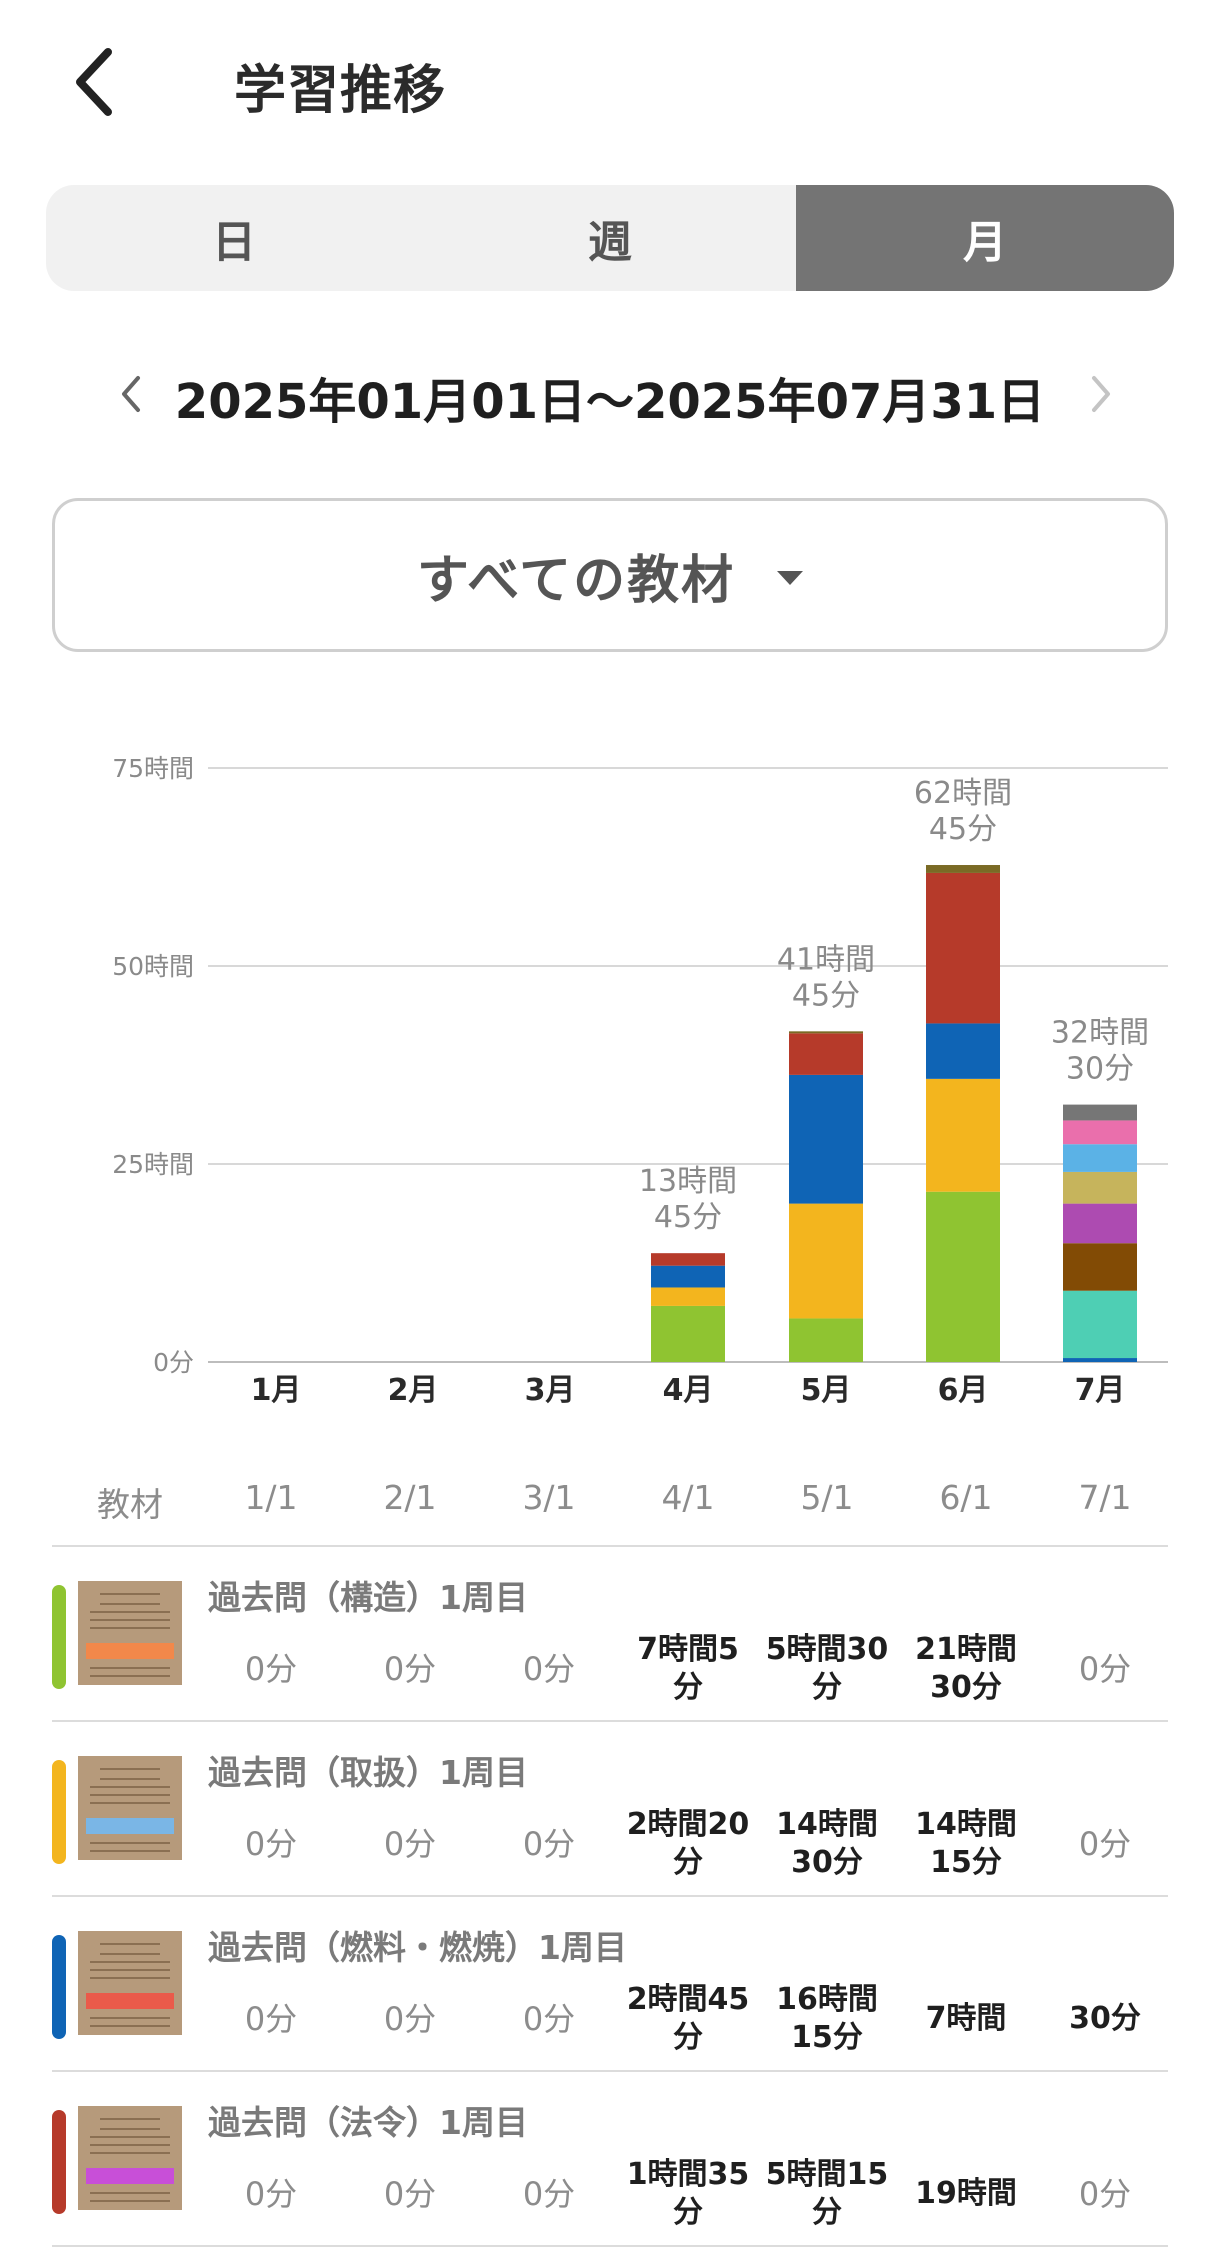 The image size is (1220, 2248). I want to click on page-title: 学習推移, so click(340, 91).